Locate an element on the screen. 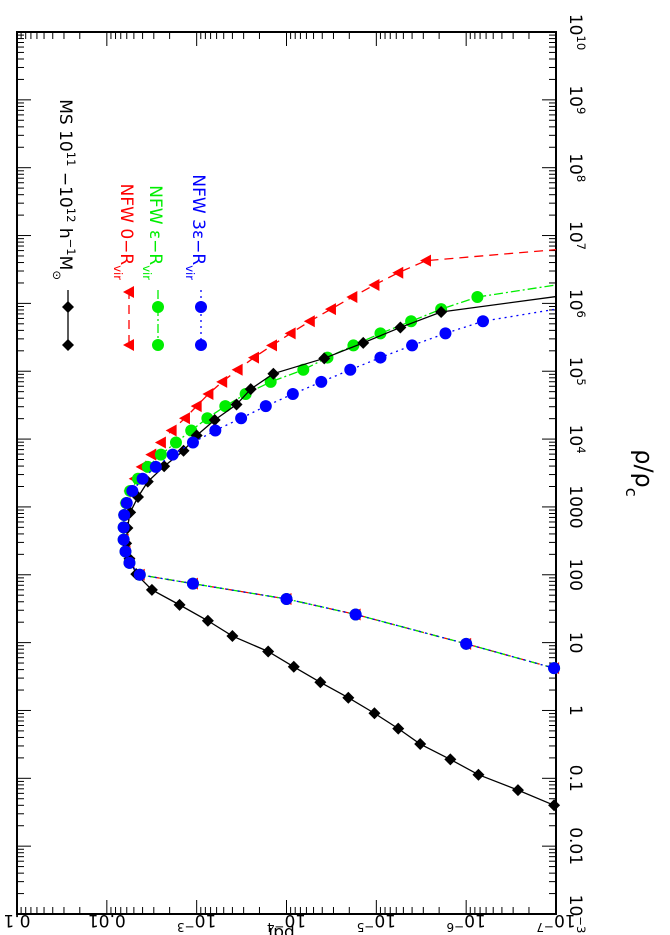  legend-label-part: vir is located at coordinates (190, 272).